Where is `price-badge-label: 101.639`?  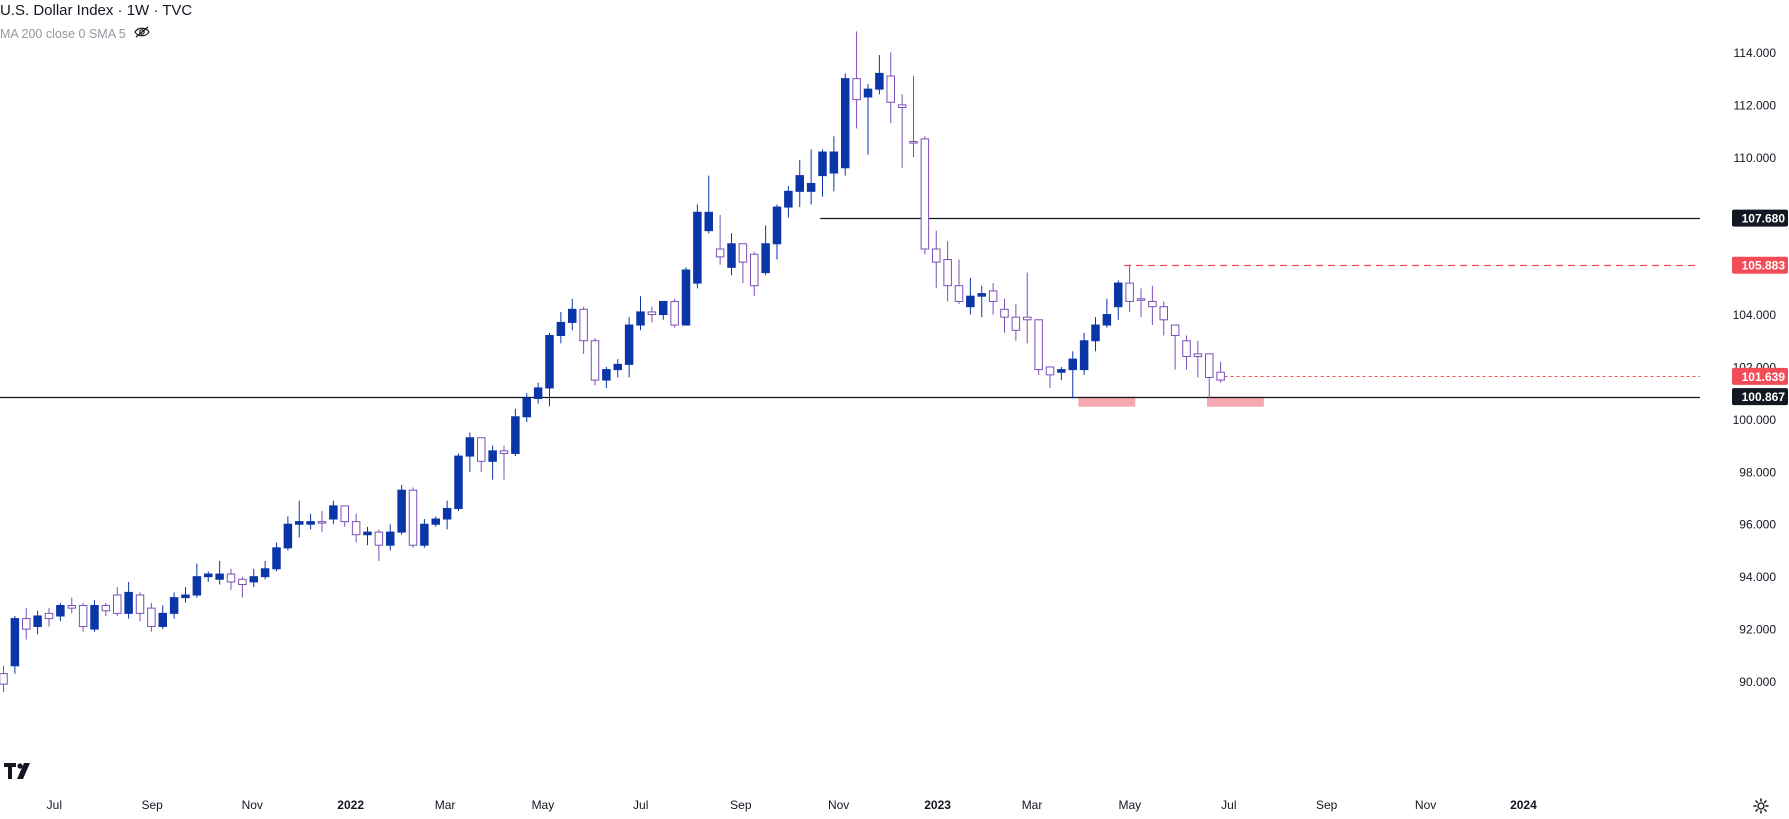
price-badge-label: 101.639 is located at coordinates (1764, 377).